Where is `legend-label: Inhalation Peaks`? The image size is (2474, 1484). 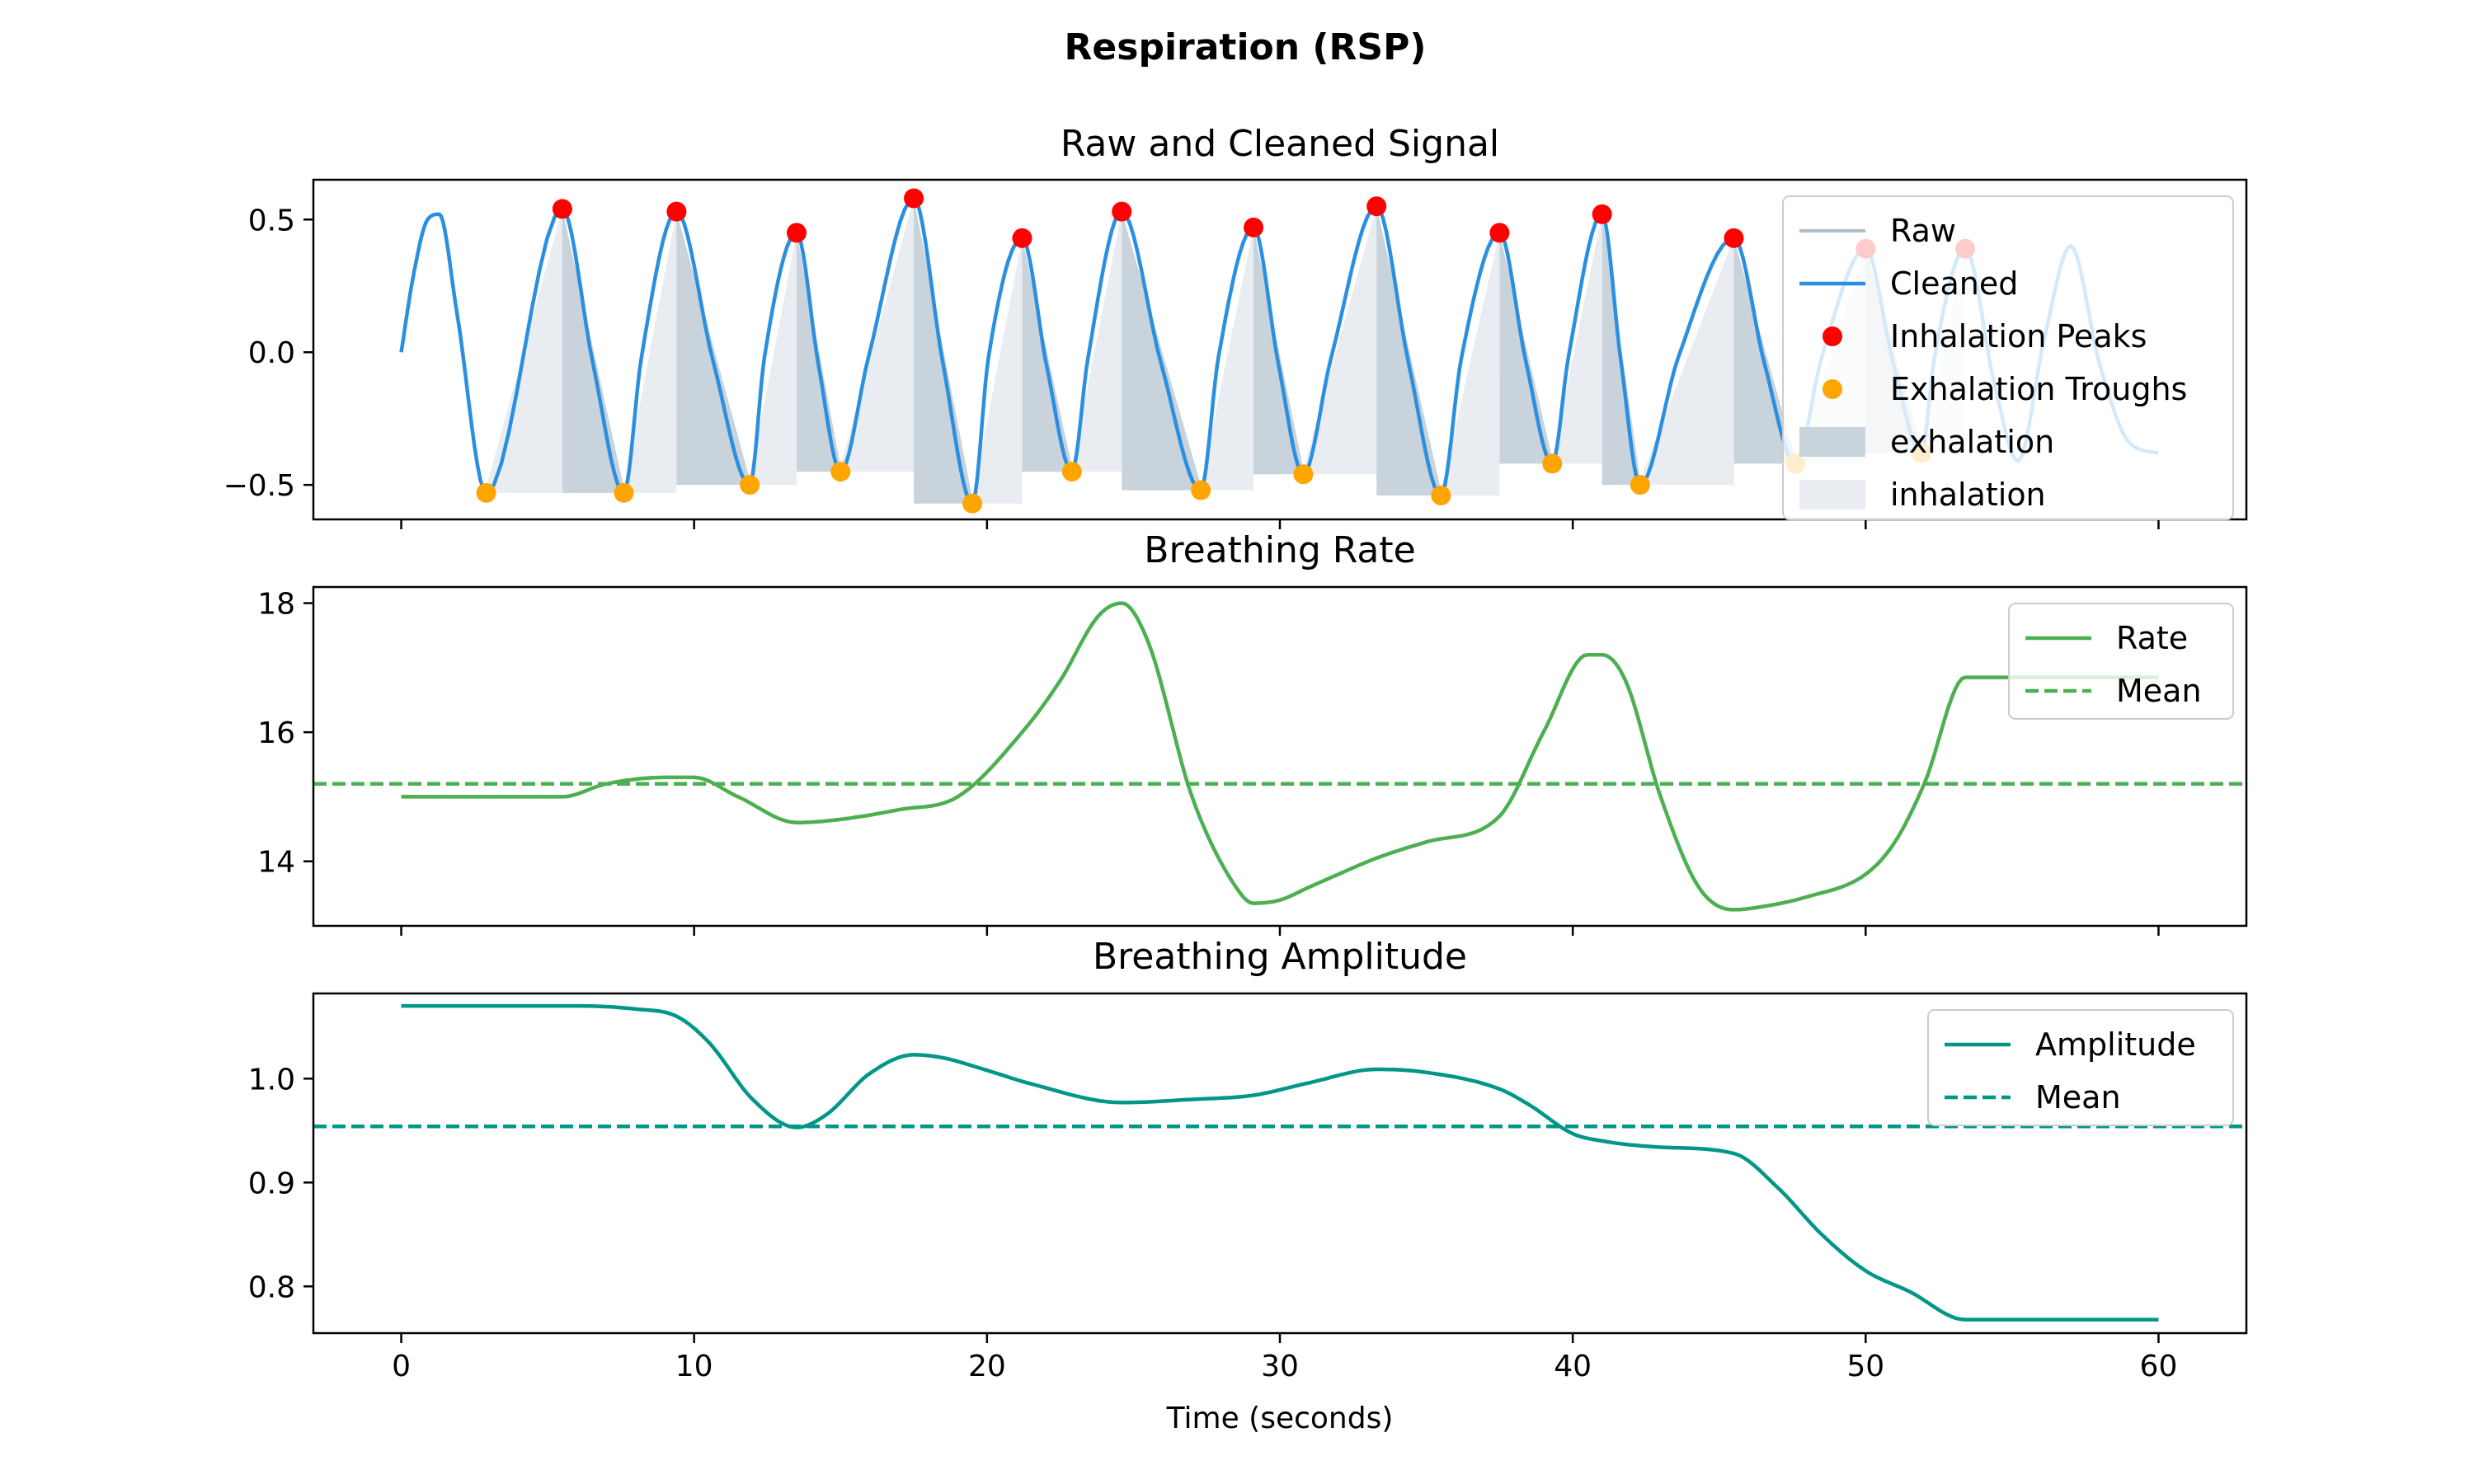
legend-label: Inhalation Peaks is located at coordinates (2018, 336).